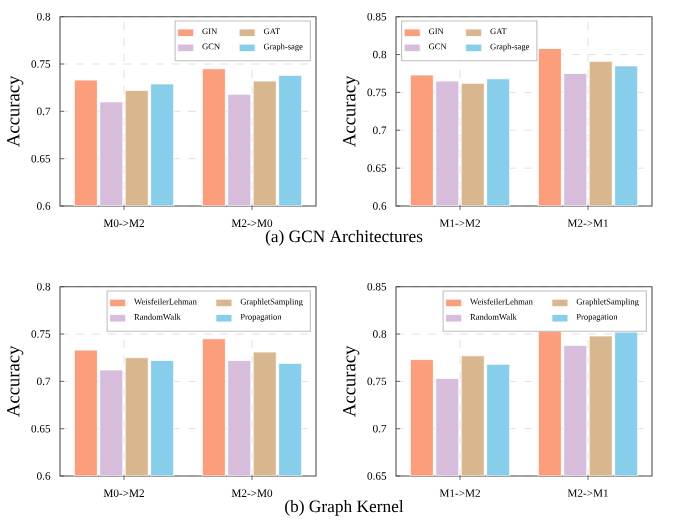  Describe the element at coordinates (344, 508) in the screenshot. I see `text: (b) Graph Kernel` at that location.